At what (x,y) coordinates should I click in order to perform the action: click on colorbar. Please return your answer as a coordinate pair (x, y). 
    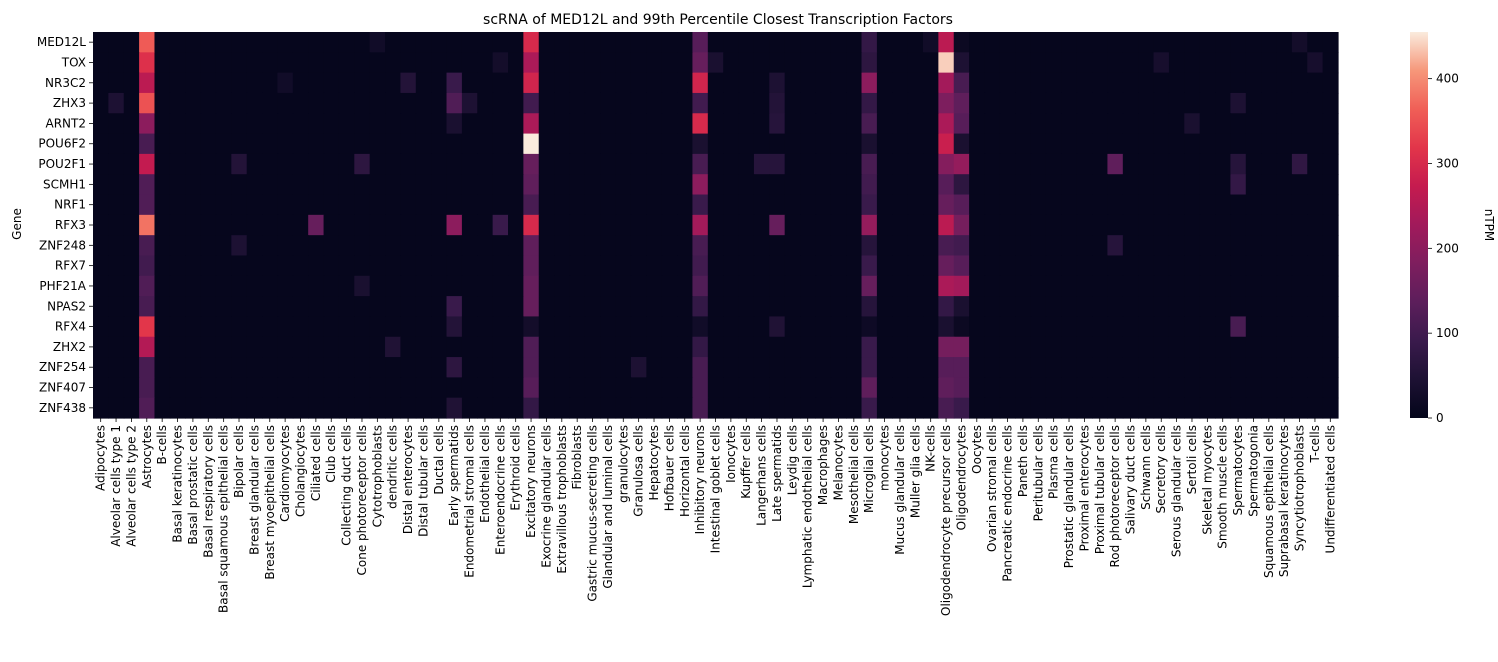
    Looking at the image, I should click on (1419, 225).